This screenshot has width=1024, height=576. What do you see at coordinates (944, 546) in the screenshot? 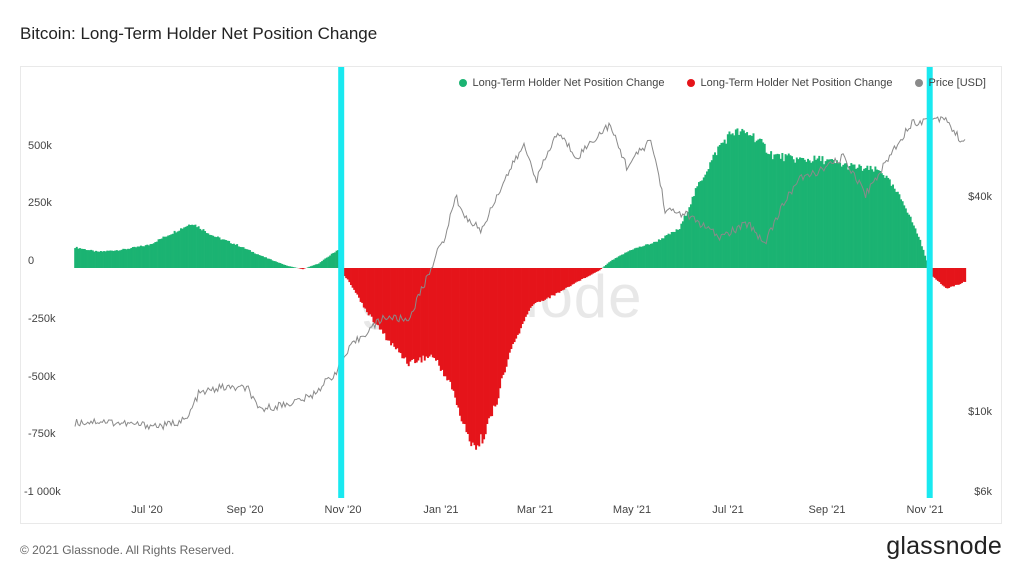
I see `brand-logo: glassnode` at bounding box center [944, 546].